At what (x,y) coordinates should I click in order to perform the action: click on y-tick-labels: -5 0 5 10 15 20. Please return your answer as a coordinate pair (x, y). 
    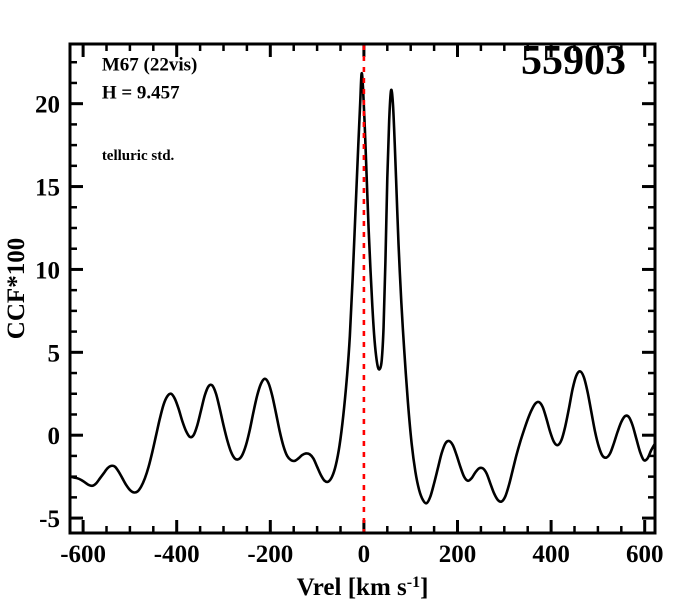
    Looking at the image, I should click on (47, 312).